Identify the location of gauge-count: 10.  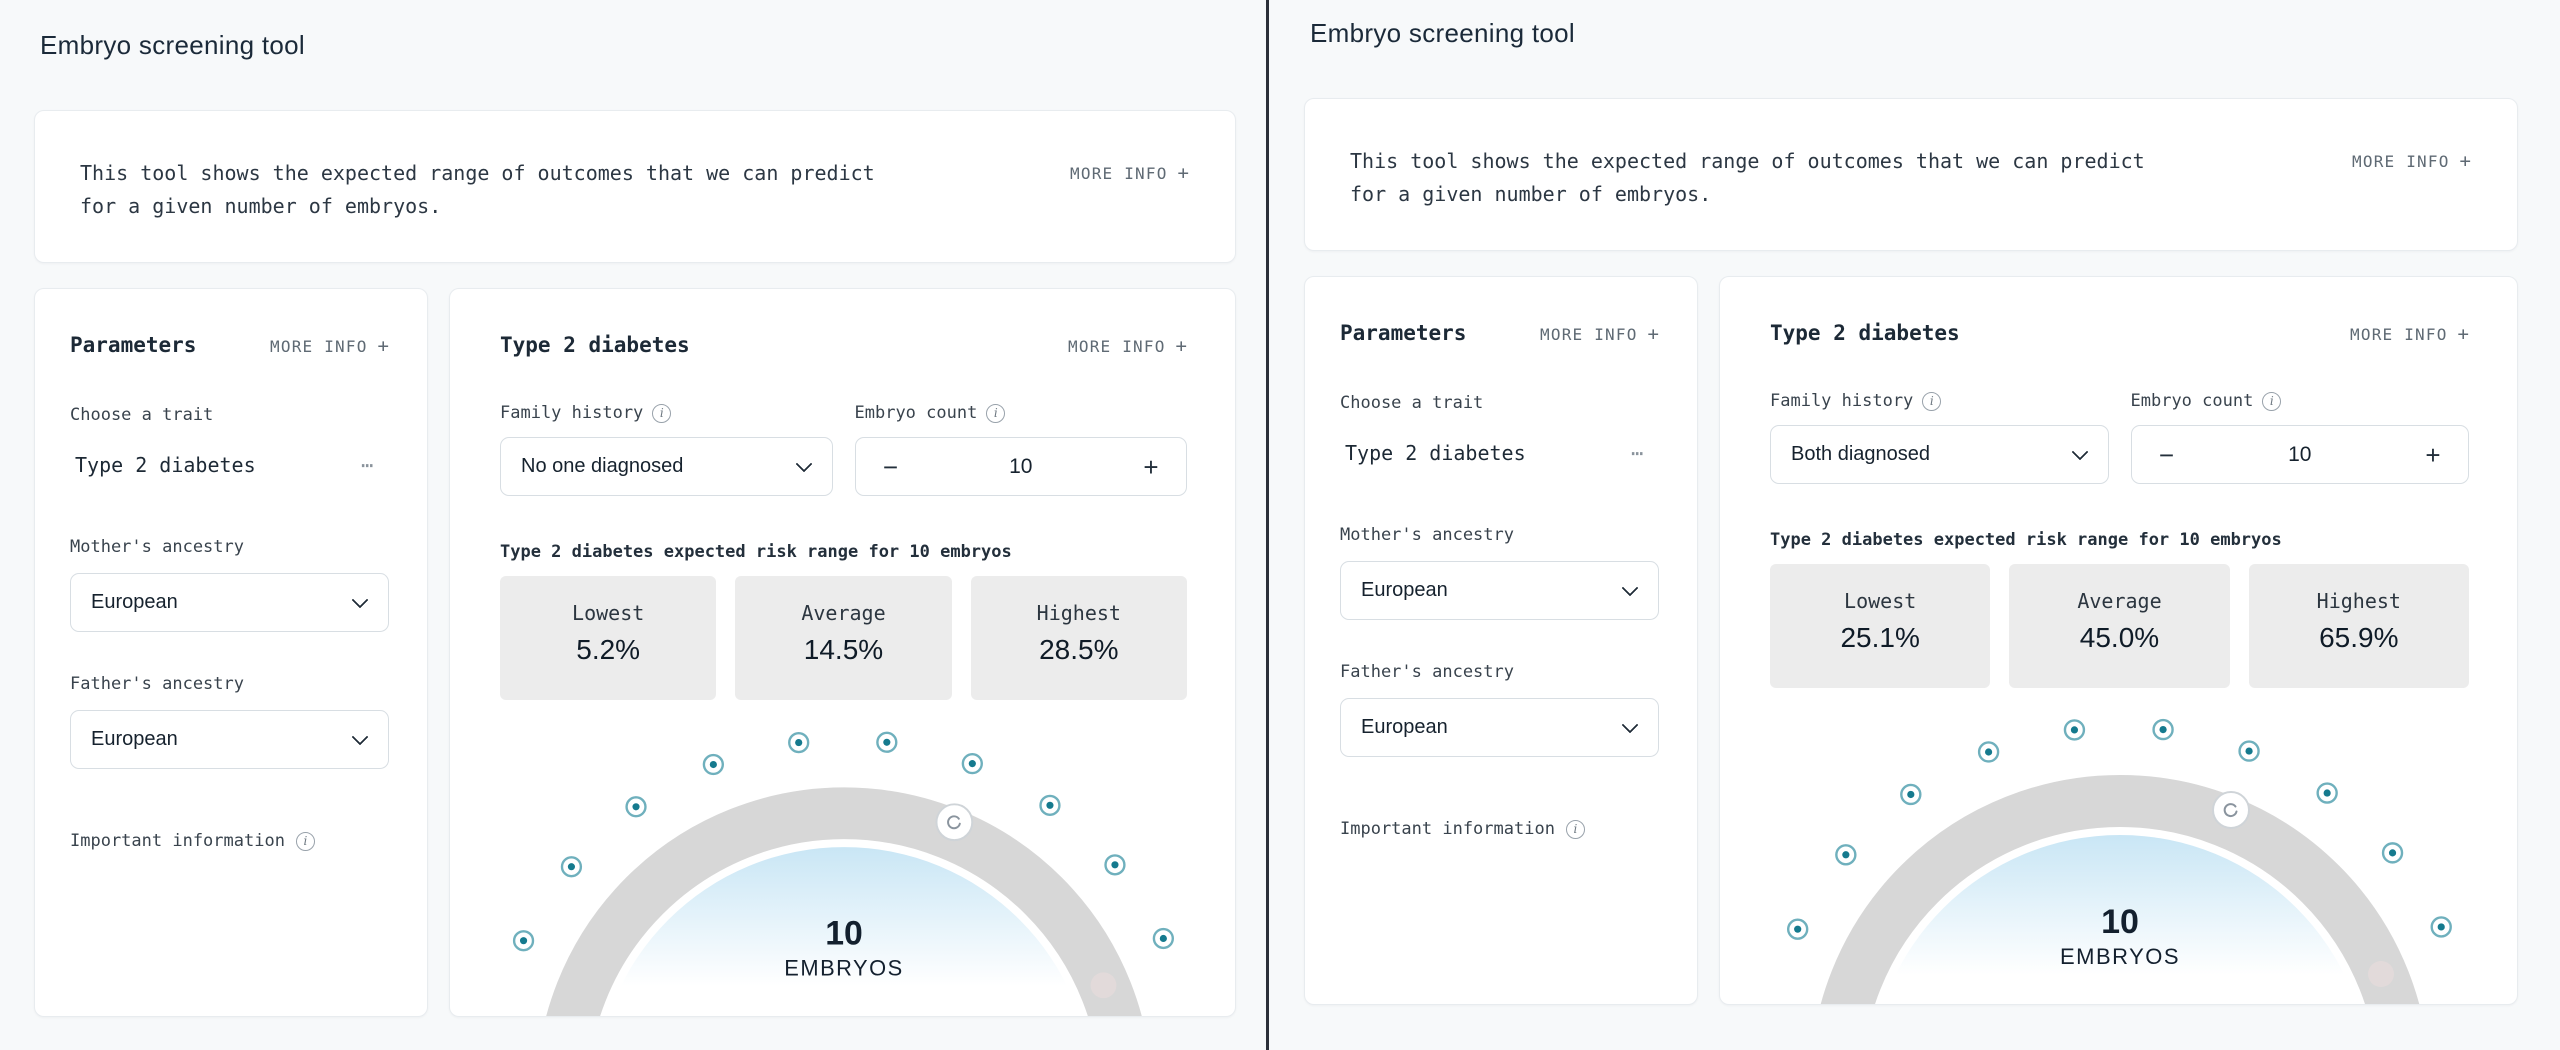
(844, 933).